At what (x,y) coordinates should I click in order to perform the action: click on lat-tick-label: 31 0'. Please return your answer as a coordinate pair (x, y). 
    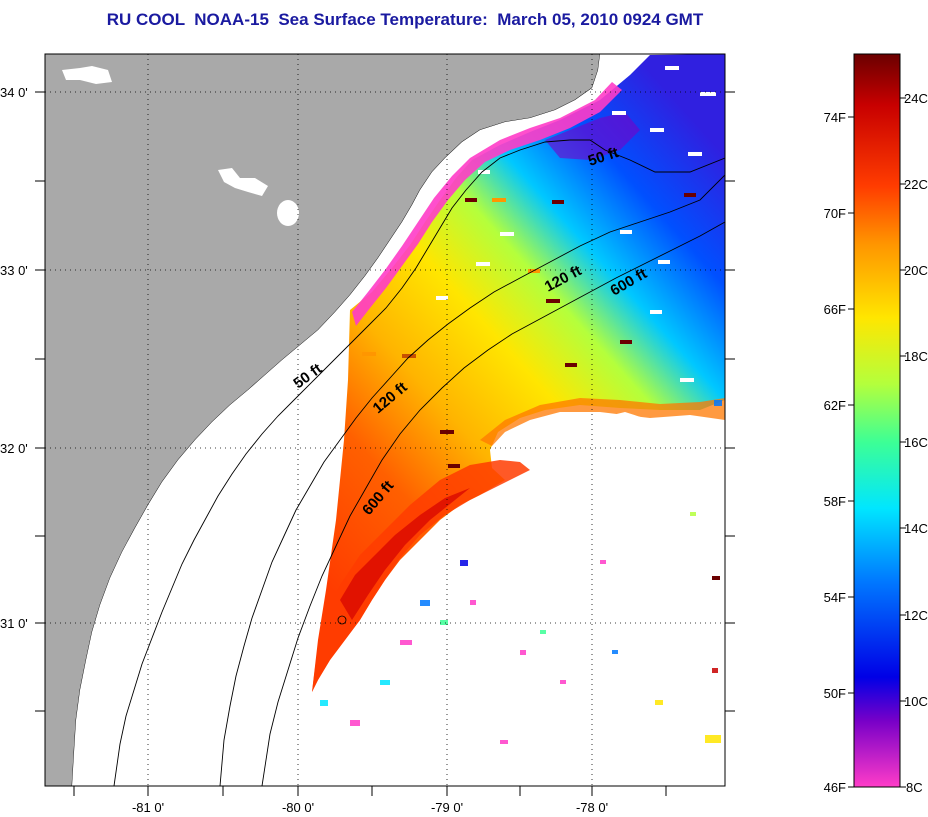
    Looking at the image, I should click on (14, 623).